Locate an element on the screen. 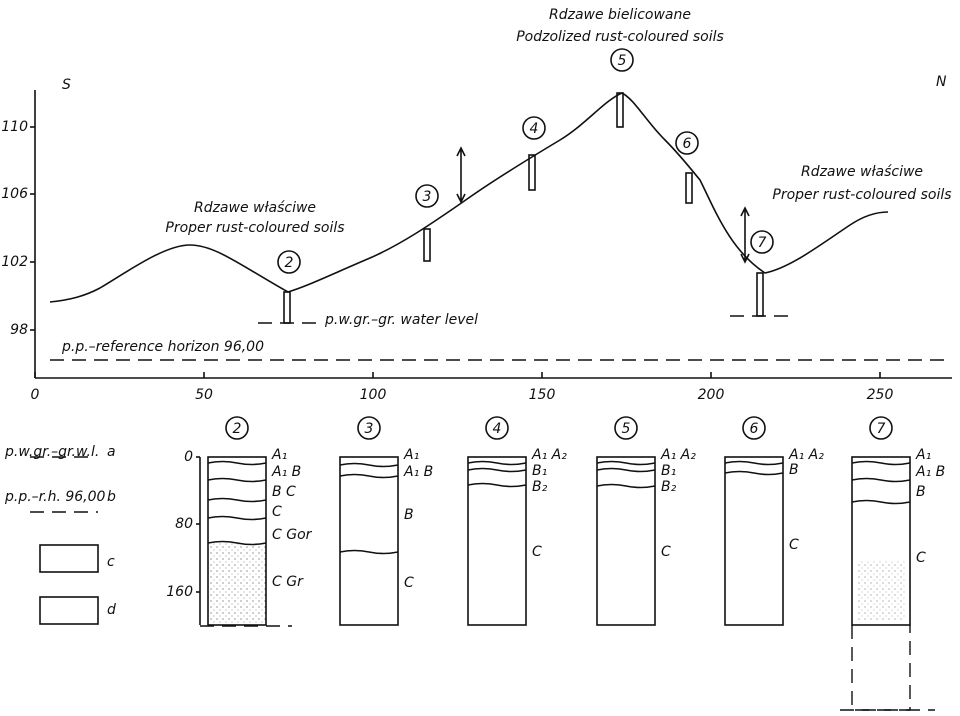 The width and height of the screenshot is (960, 716). x-tick-label: 50 is located at coordinates (204, 395).